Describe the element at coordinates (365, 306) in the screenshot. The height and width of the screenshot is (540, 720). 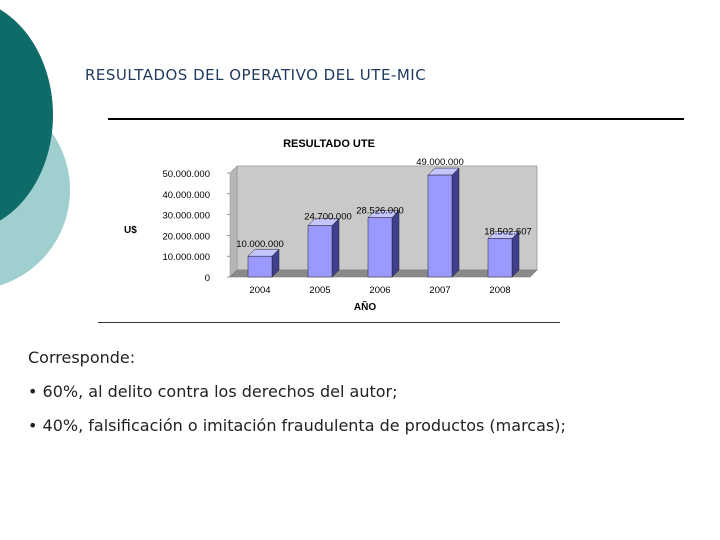
I see `x-axis-label: AÑO` at that location.